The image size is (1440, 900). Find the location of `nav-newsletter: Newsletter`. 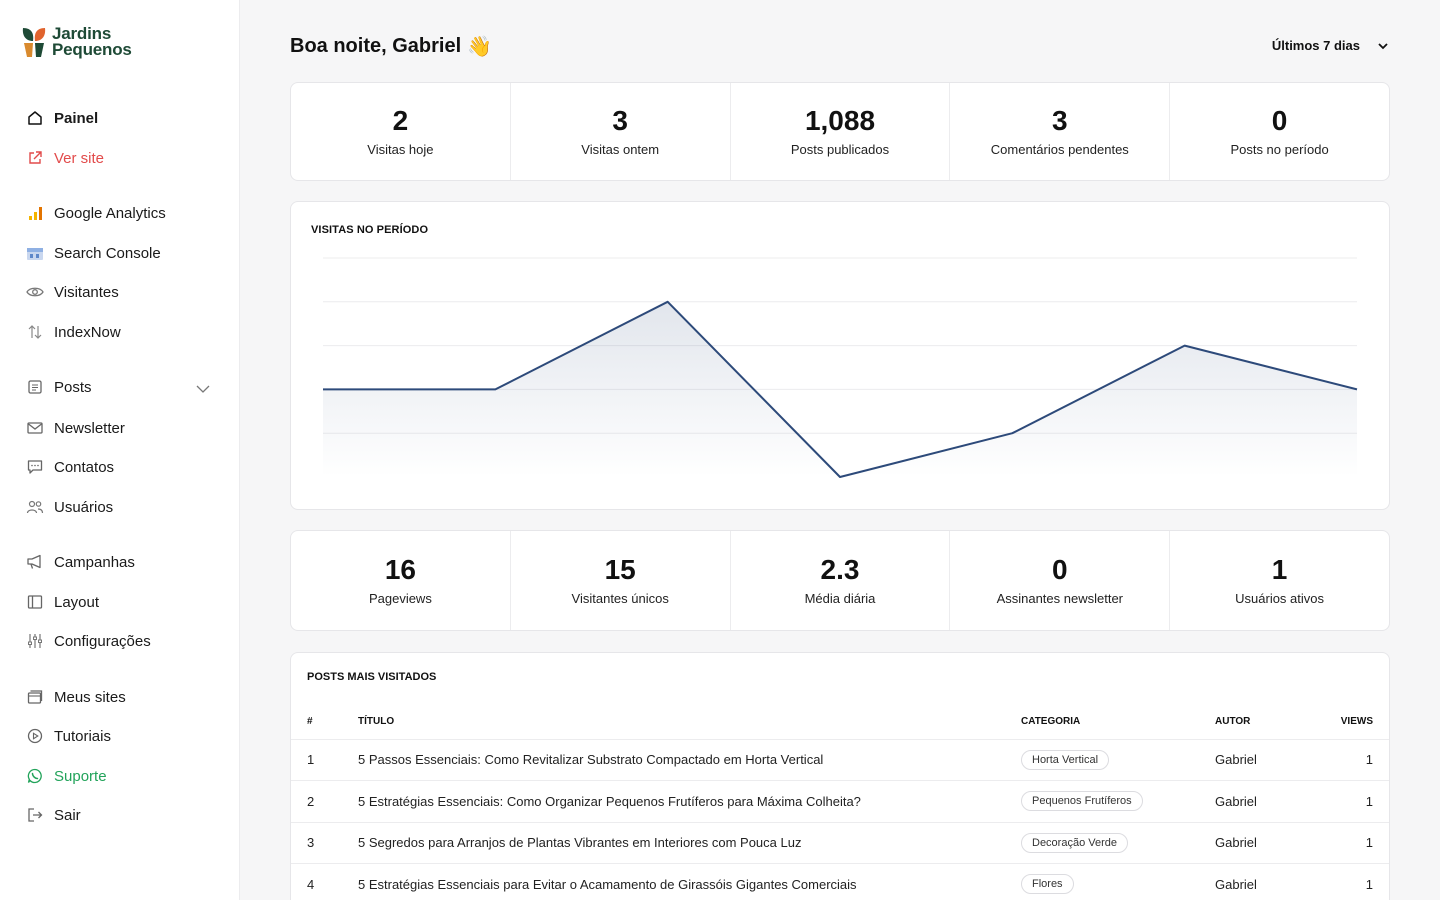

nav-newsletter: Newsletter is located at coordinates (75, 428).